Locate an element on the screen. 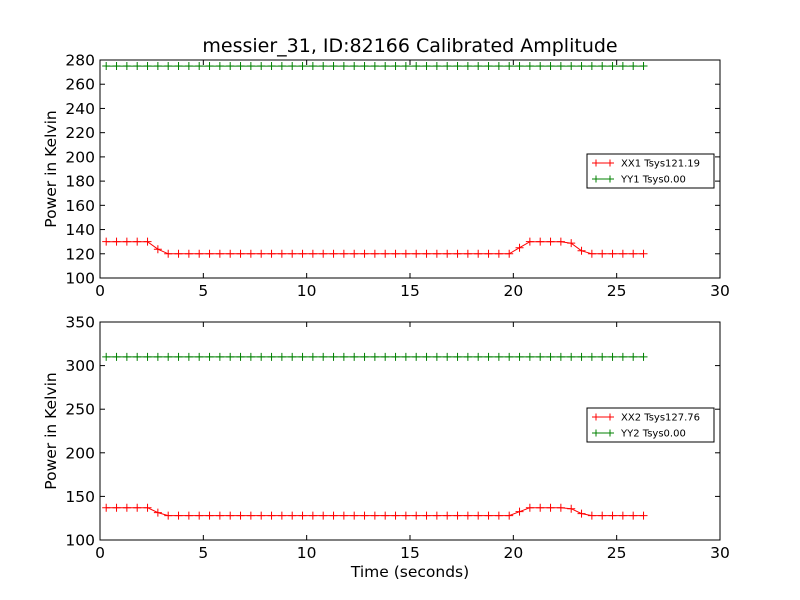 The height and width of the screenshot is (600, 800). y-tick-label: 220 is located at coordinates (80, 133).